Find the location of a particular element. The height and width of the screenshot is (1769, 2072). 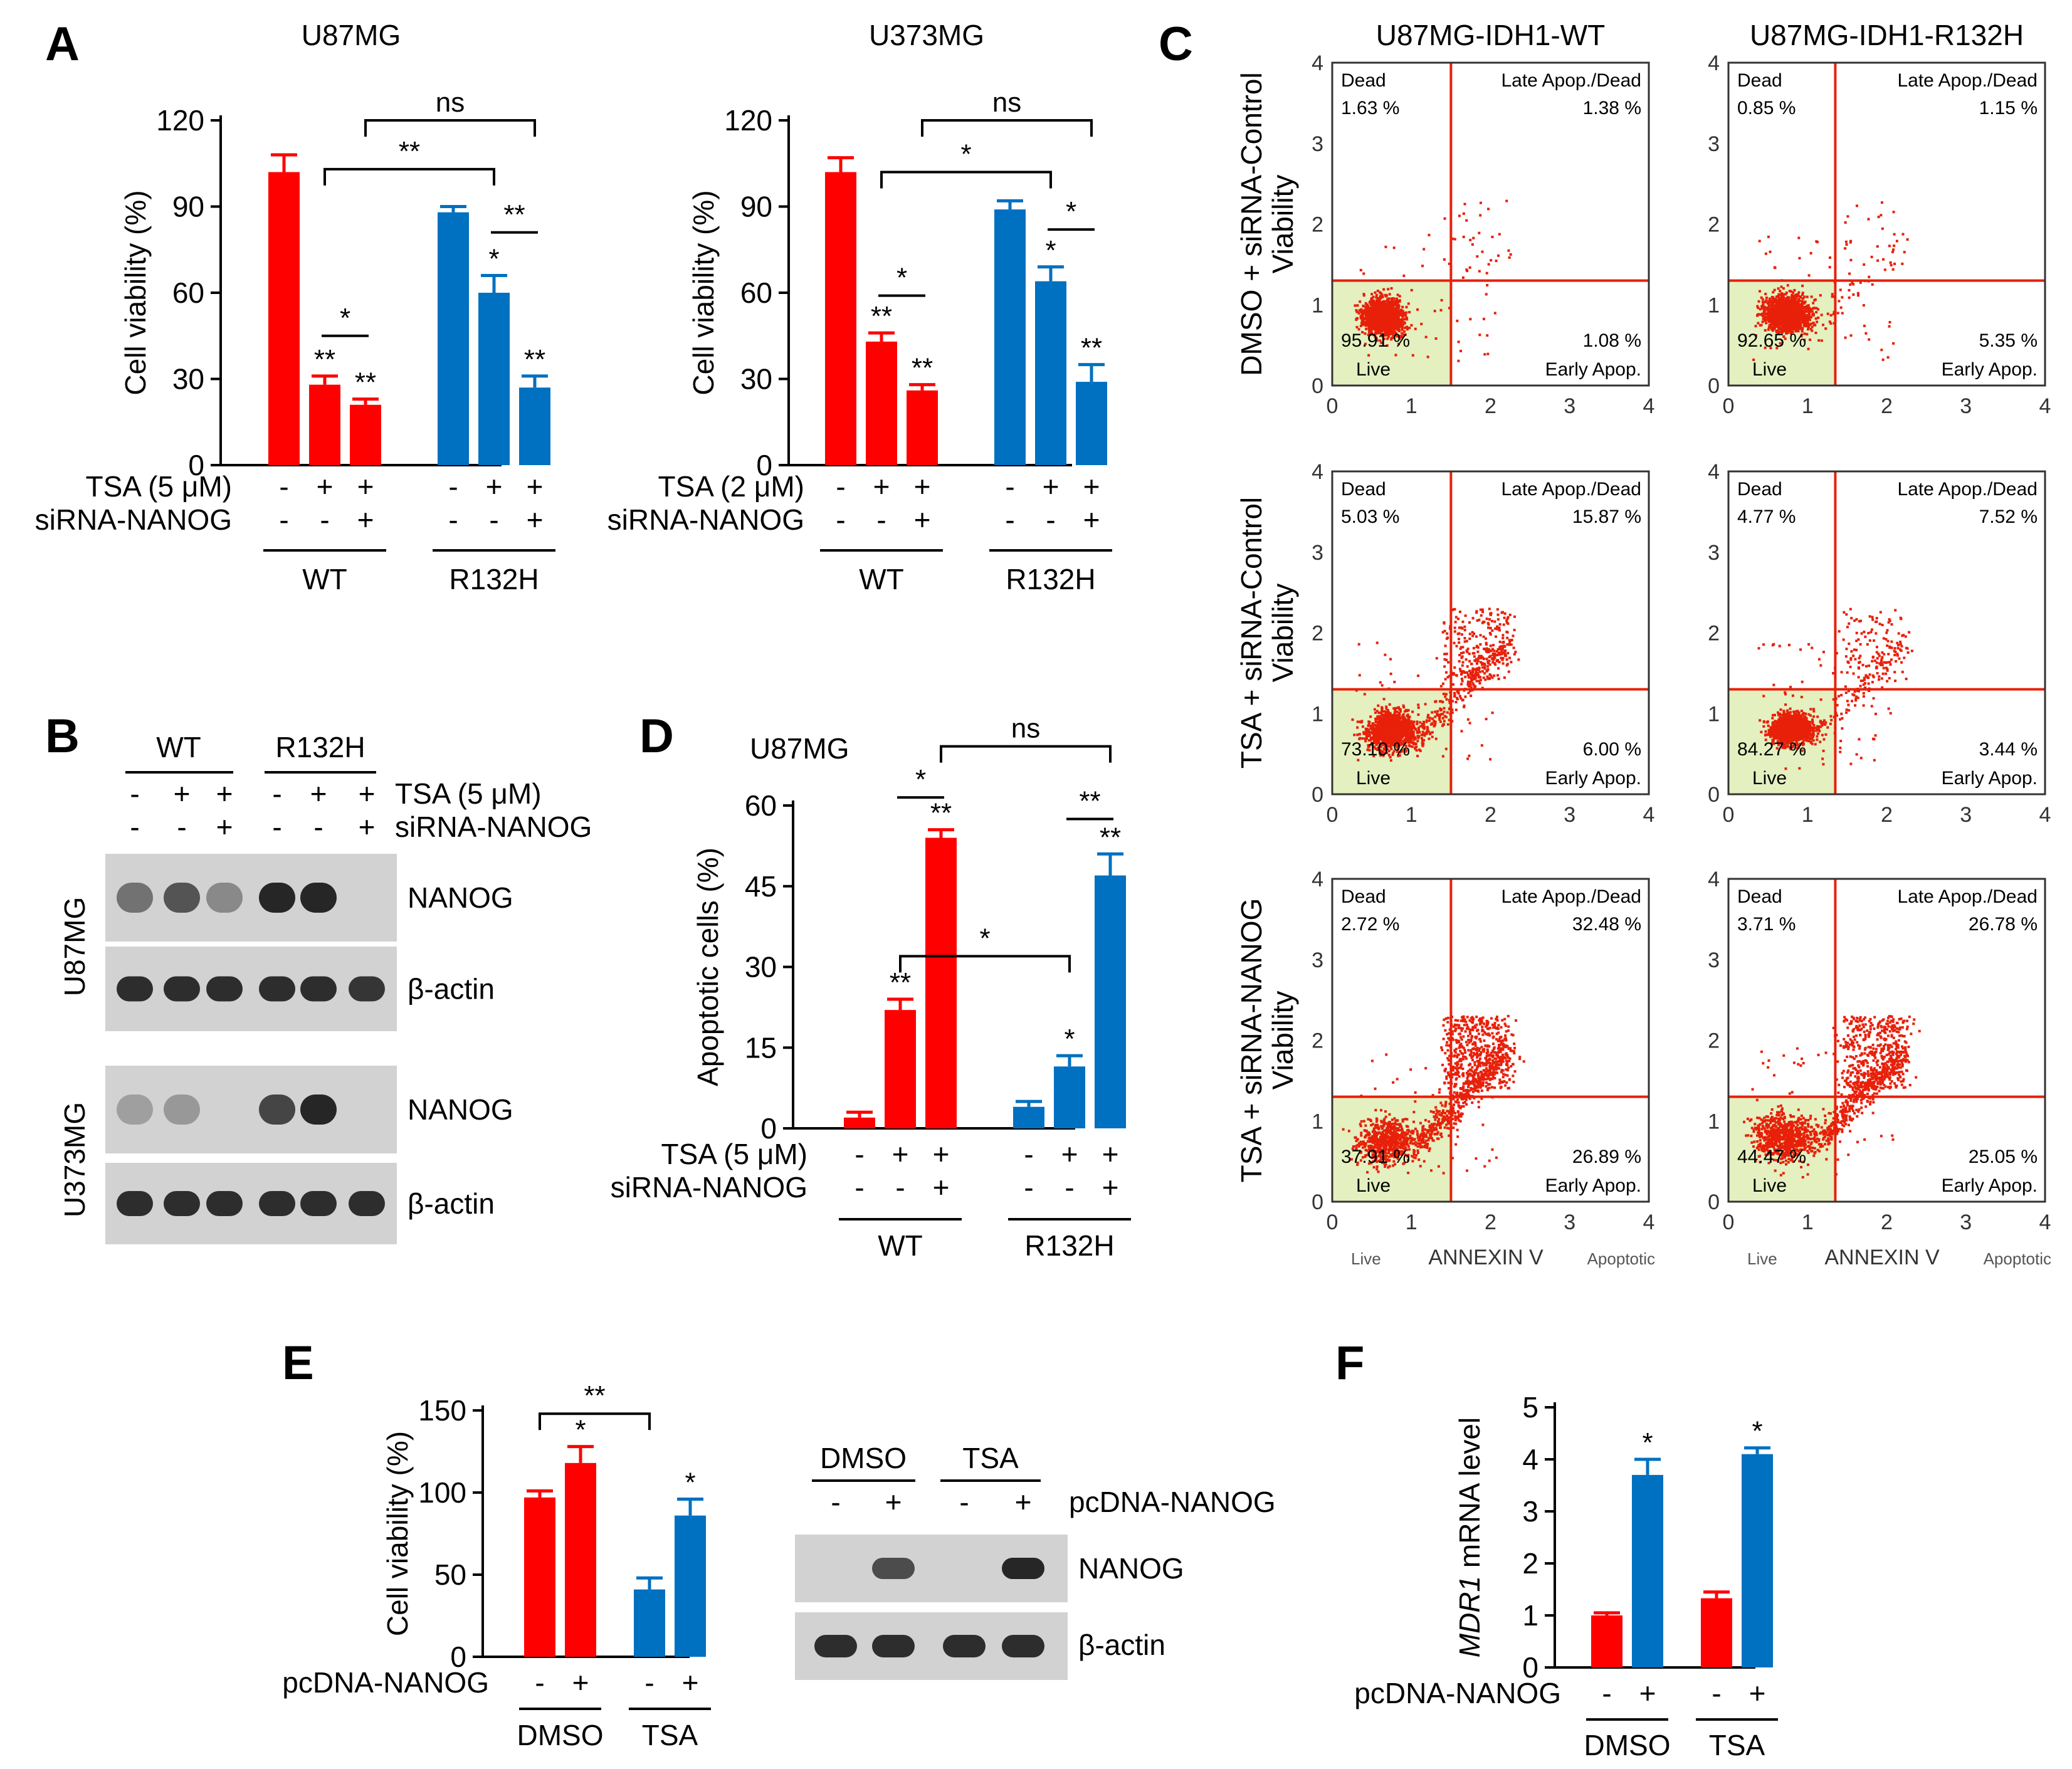

significance-label: ** is located at coordinates (881, 317).